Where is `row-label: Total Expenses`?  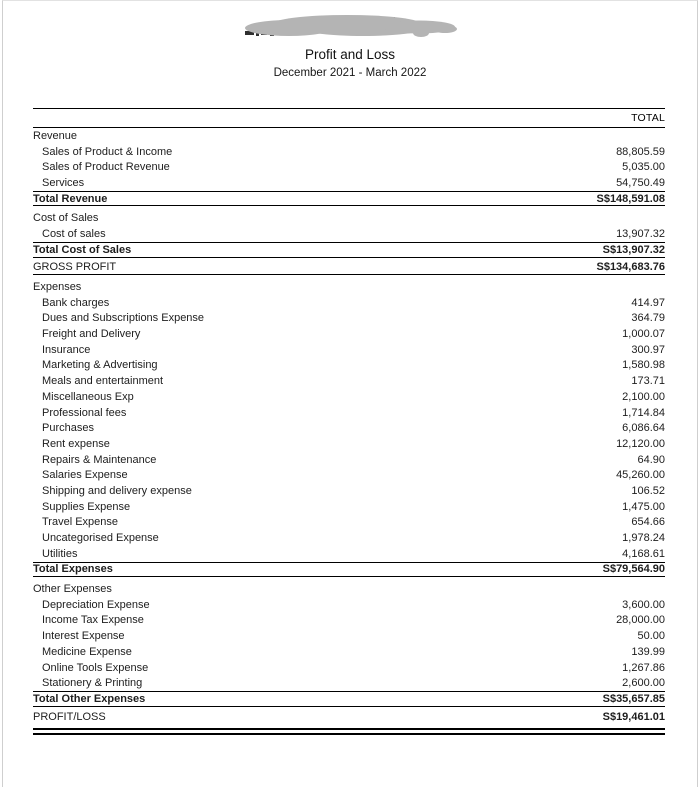 row-label: Total Expenses is located at coordinates (73, 569).